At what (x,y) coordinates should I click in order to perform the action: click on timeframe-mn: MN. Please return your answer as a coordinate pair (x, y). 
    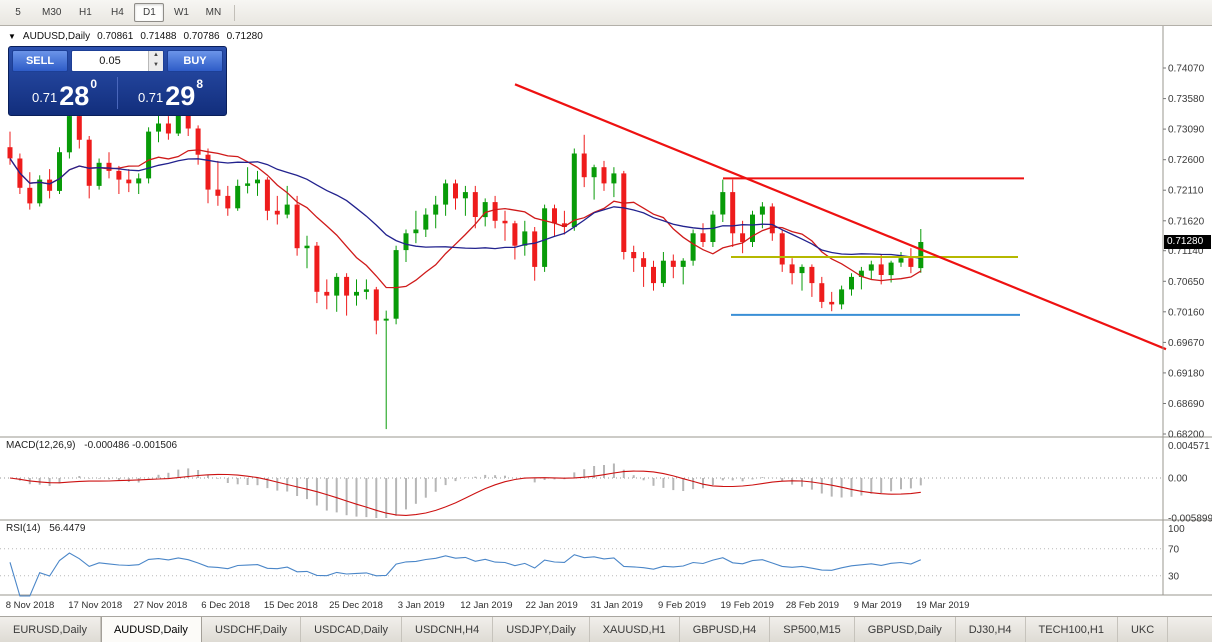
    Looking at the image, I should click on (213, 12).